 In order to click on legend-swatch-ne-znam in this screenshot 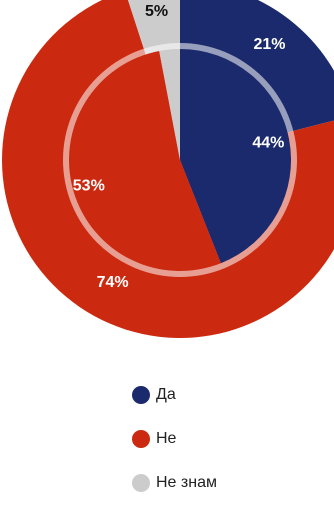, I will do `click(141, 483)`.